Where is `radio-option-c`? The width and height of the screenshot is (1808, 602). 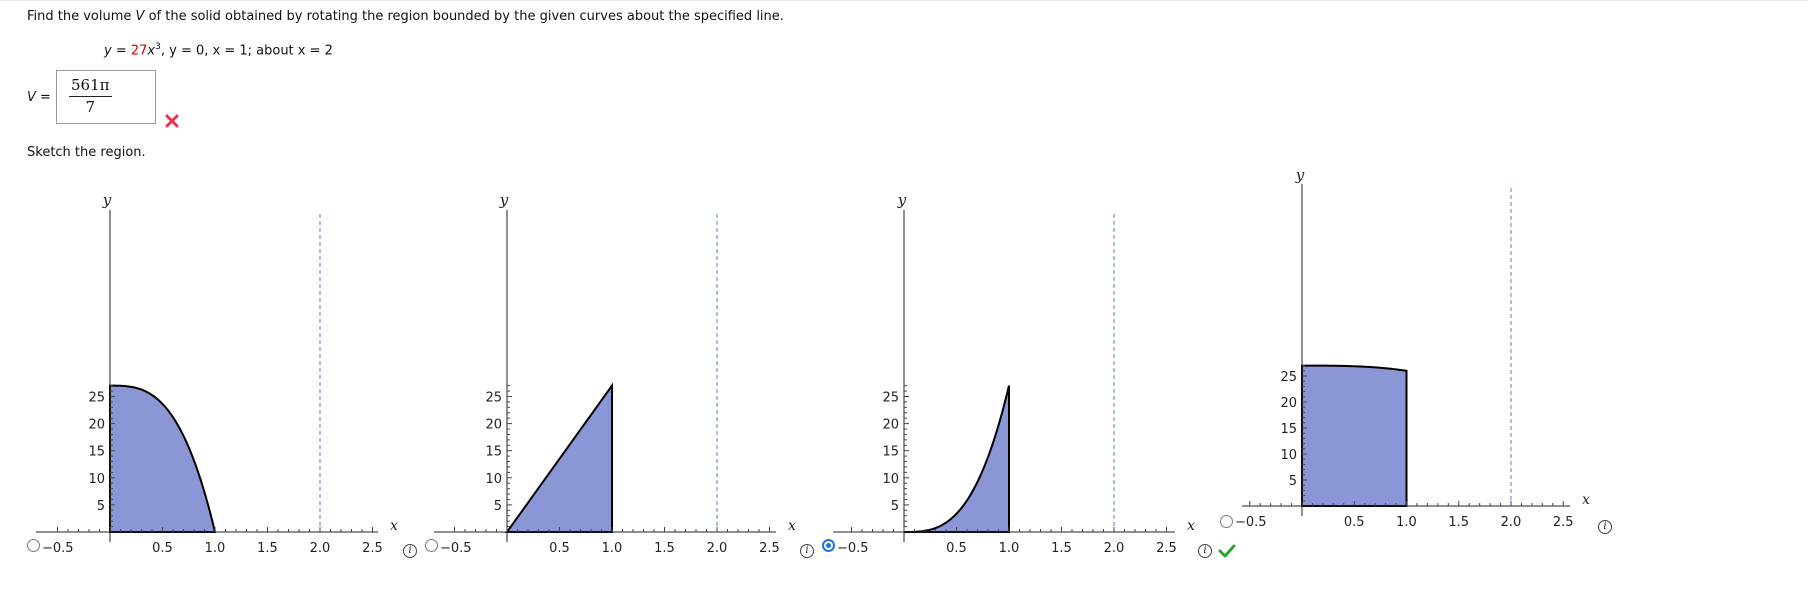 radio-option-c is located at coordinates (828, 545).